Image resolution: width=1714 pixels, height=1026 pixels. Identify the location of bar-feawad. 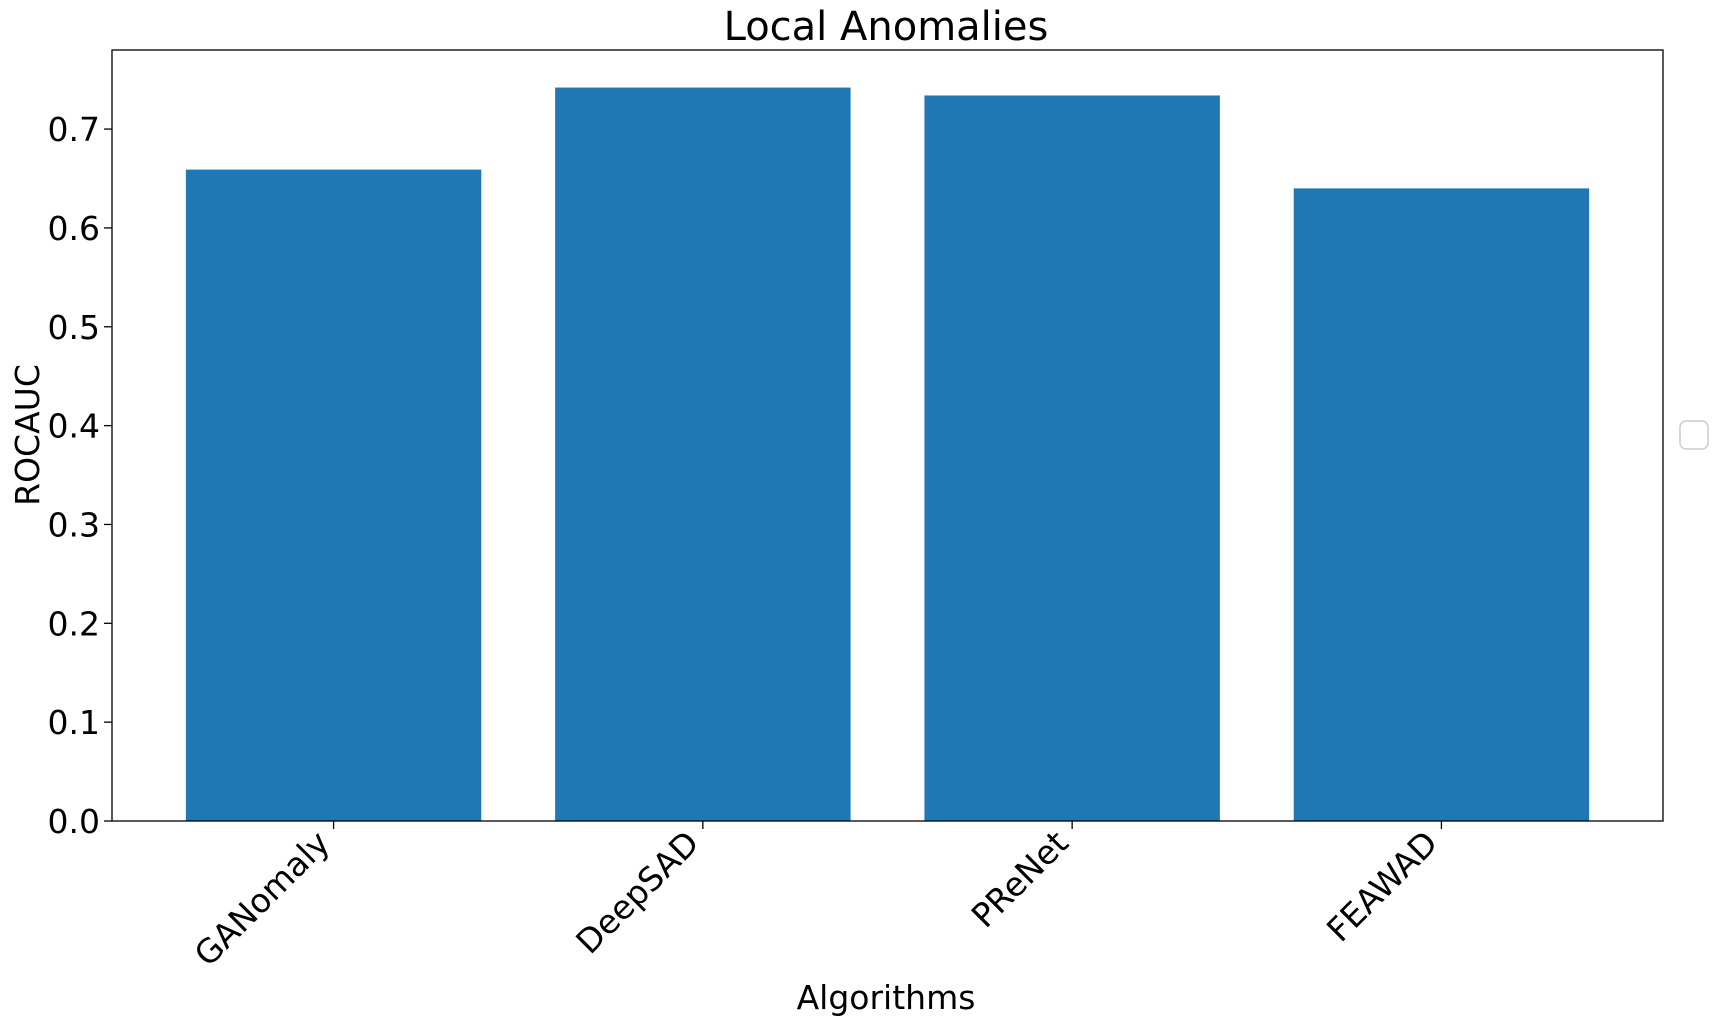
(1441, 504).